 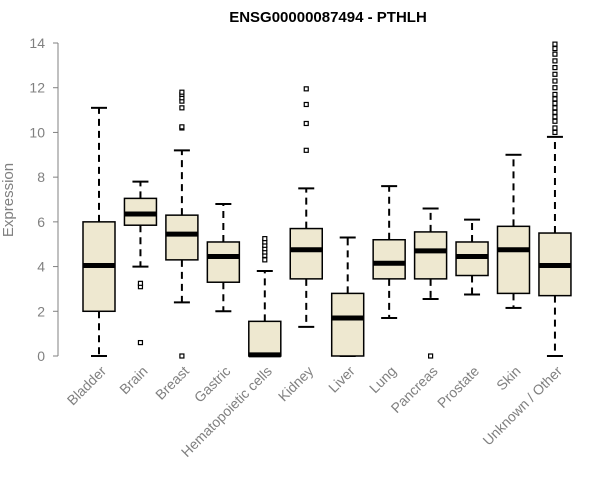 What do you see at coordinates (172, 383) in the screenshot?
I see `x-tick-label: Breast` at bounding box center [172, 383].